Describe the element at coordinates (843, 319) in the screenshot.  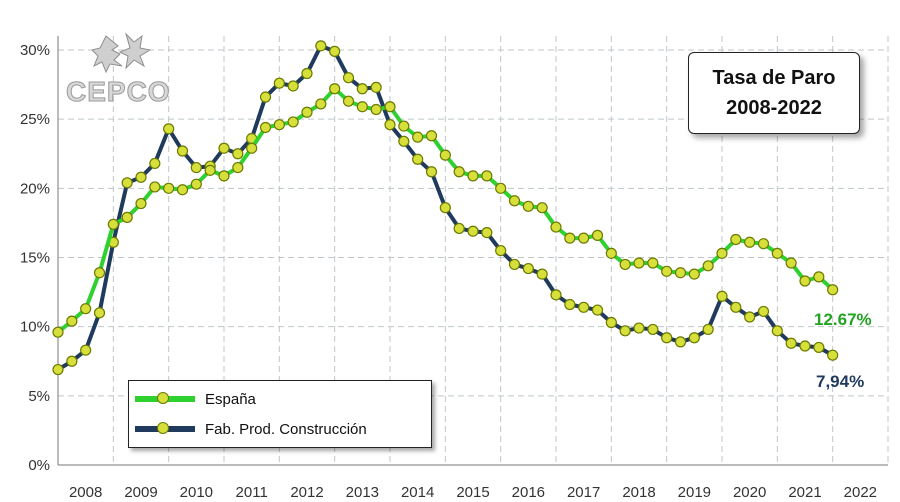
I see `end-label-espana: 12.67%` at that location.